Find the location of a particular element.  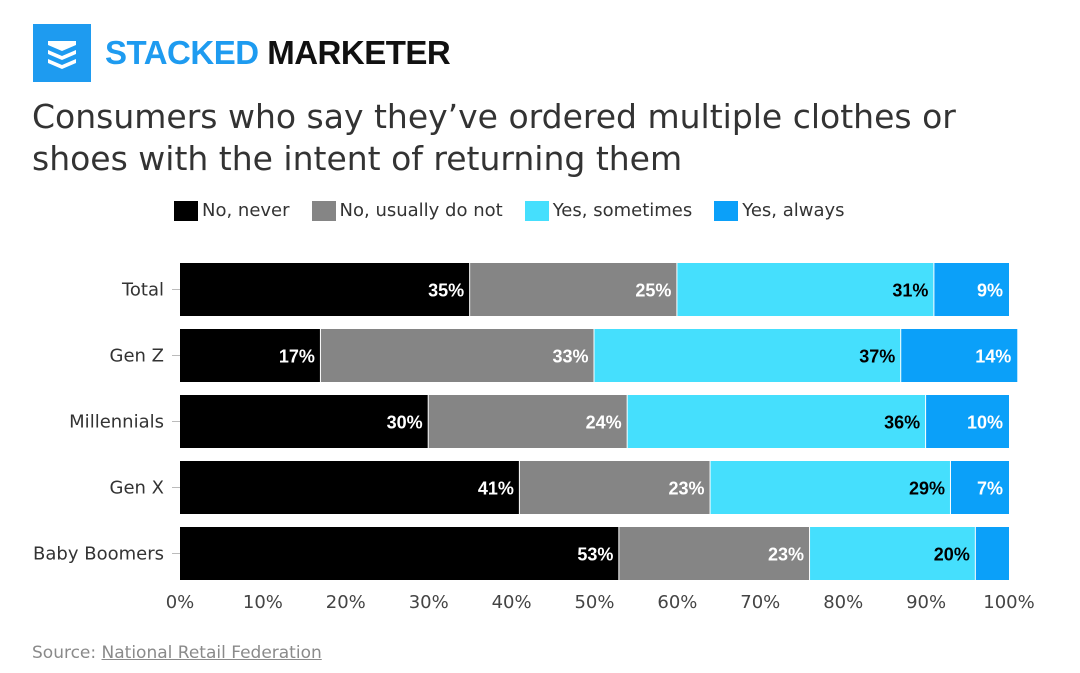

brand-name-part1: STACKED is located at coordinates (182, 52).